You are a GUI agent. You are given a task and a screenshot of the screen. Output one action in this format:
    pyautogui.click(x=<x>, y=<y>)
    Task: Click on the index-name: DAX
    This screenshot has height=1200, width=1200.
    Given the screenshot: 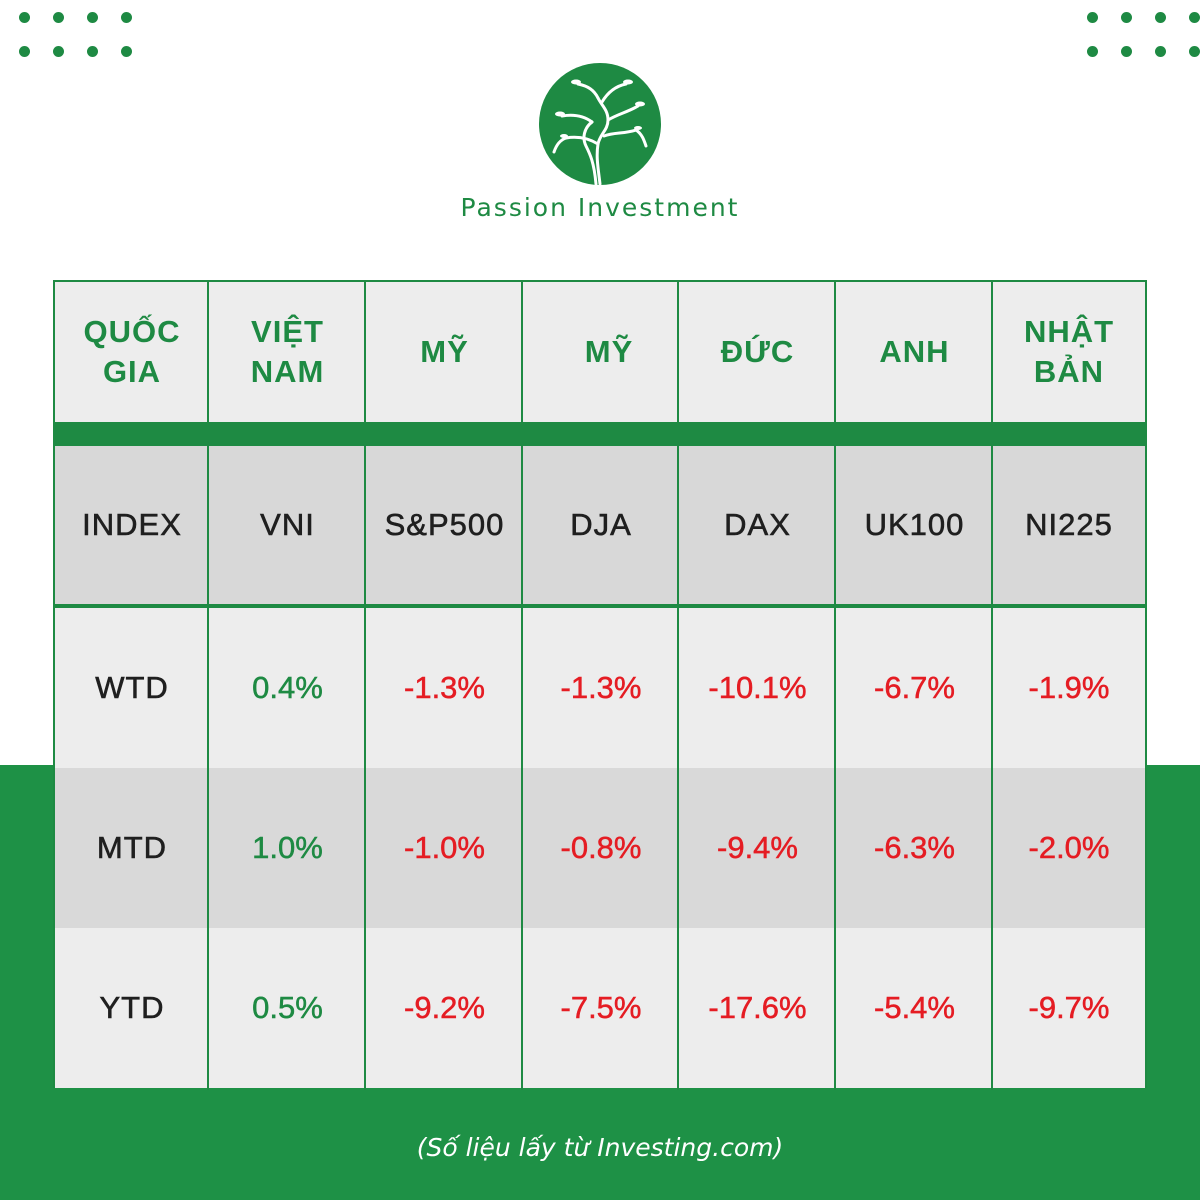 What is the action you would take?
    pyautogui.click(x=757, y=525)
    